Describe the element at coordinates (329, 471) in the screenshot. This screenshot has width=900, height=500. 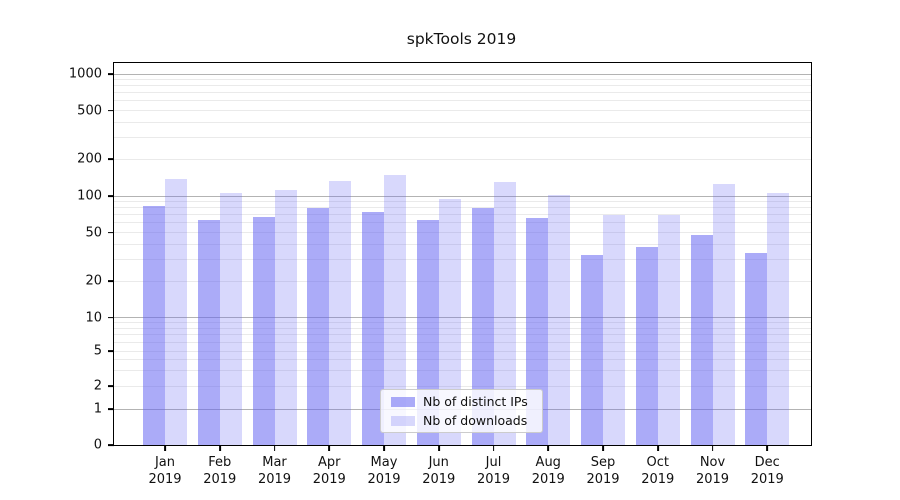
I see `x-tick-label-apr: Apr 2019` at that location.